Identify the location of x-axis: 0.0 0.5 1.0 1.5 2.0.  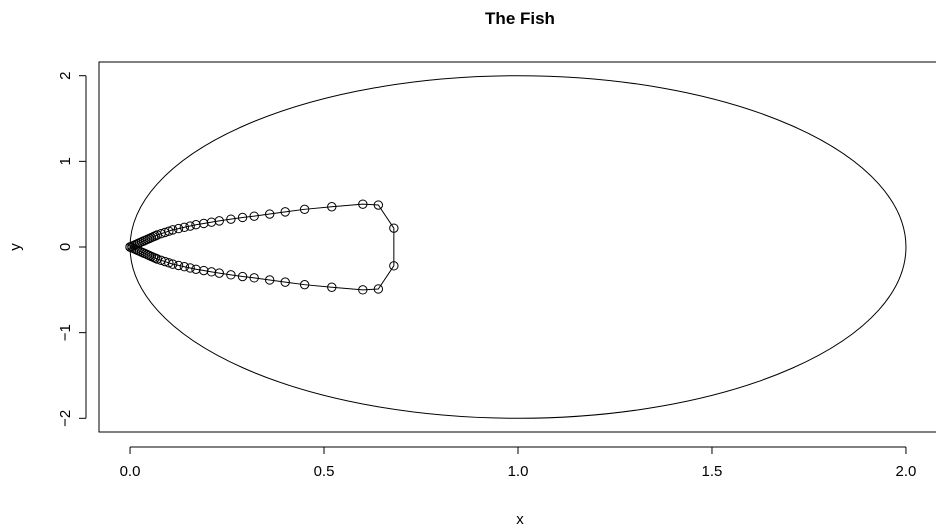
(518, 463).